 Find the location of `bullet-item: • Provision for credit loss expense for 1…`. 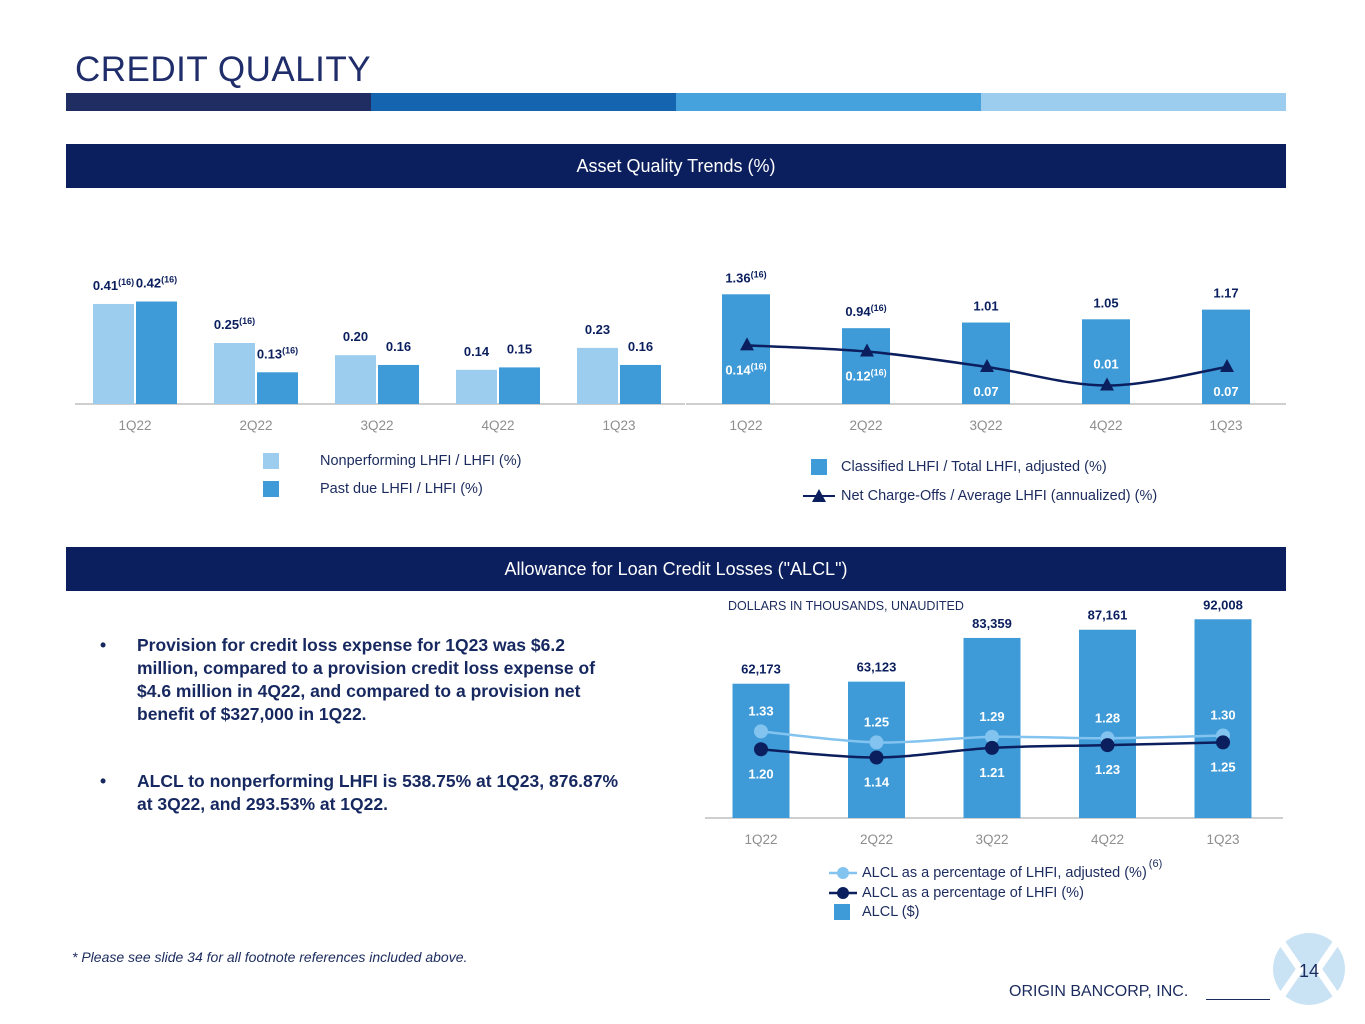

bullet-item: • Provision for credit loss expense for 1… is located at coordinates (360, 680).